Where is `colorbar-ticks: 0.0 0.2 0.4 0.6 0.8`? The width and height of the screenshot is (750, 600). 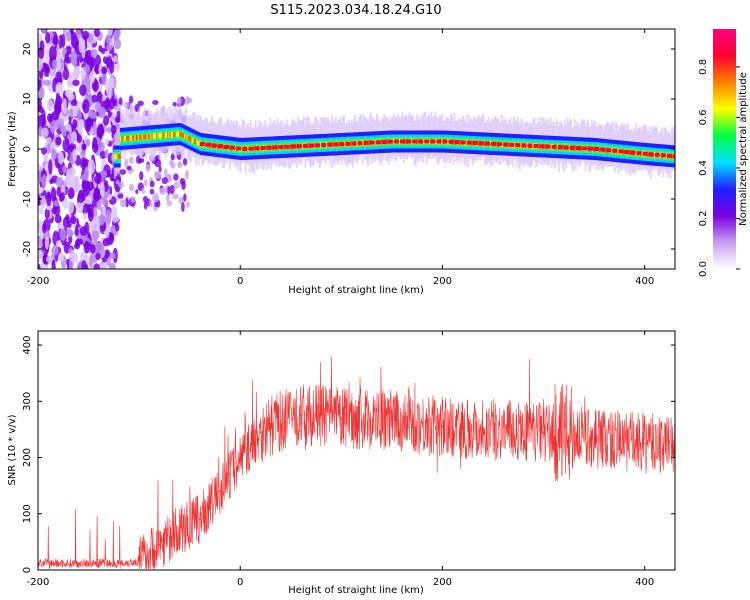
colorbar-ticks: 0.0 0.2 0.4 0.6 0.8 is located at coordinates (719, 168).